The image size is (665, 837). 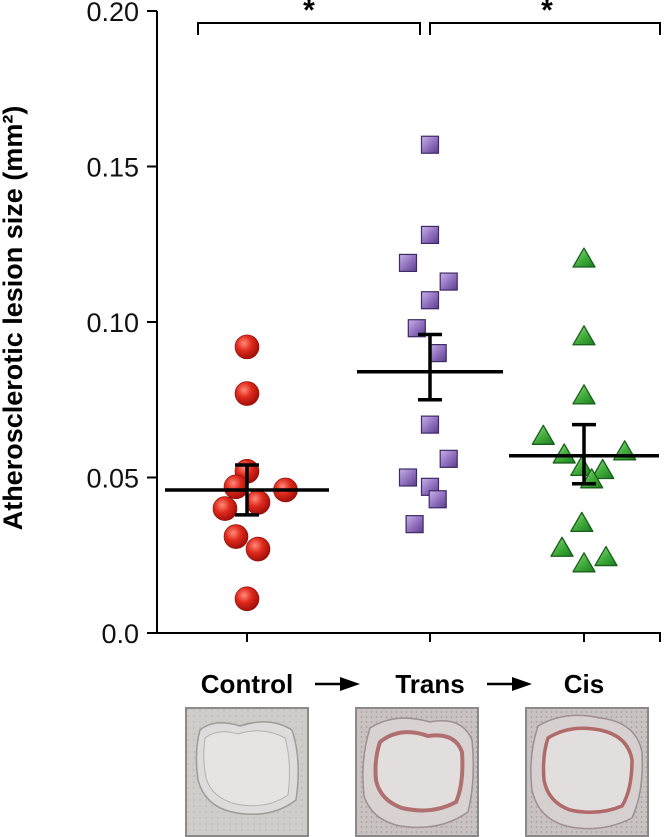 I want to click on y-tick-label: 0.15, so click(x=112, y=168).